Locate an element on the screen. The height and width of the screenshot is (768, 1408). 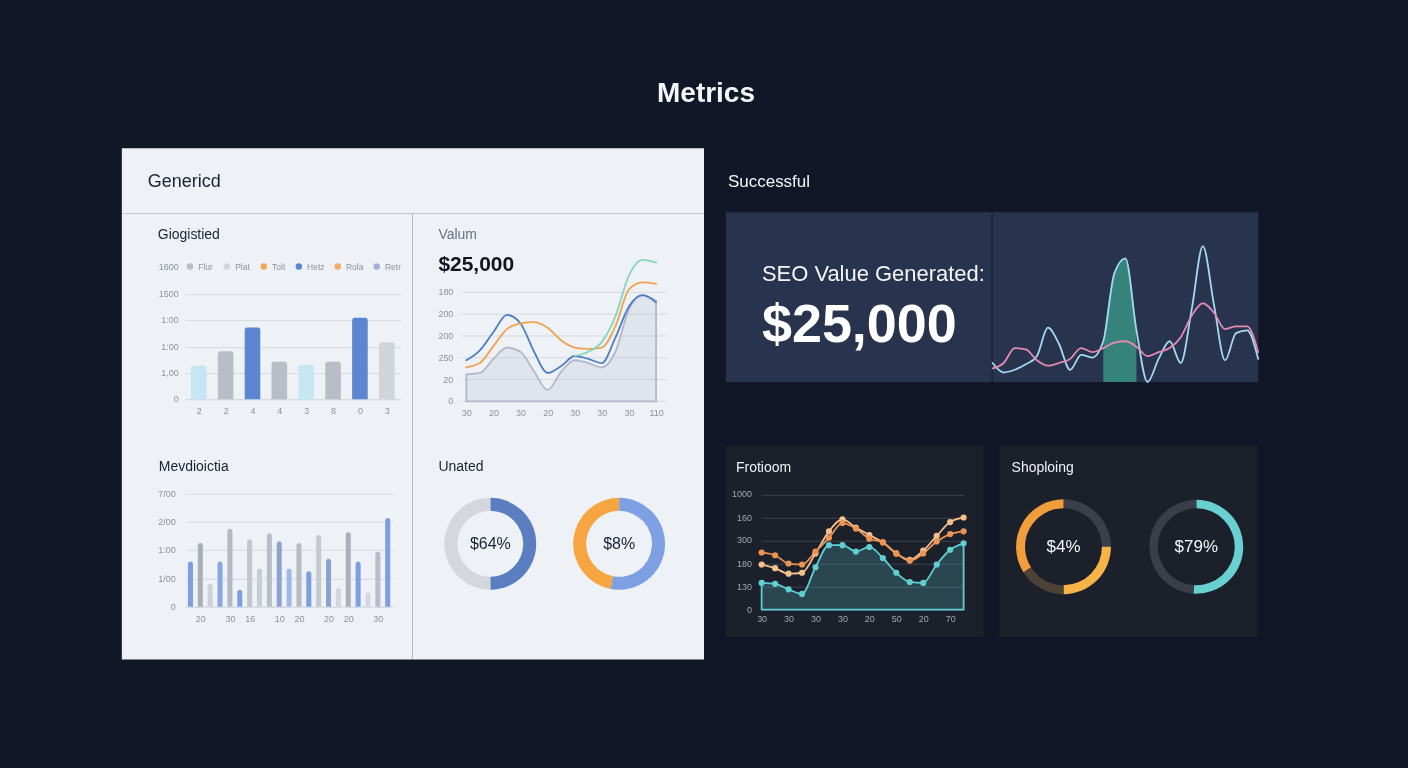
text: $25,000 is located at coordinates (859, 323).